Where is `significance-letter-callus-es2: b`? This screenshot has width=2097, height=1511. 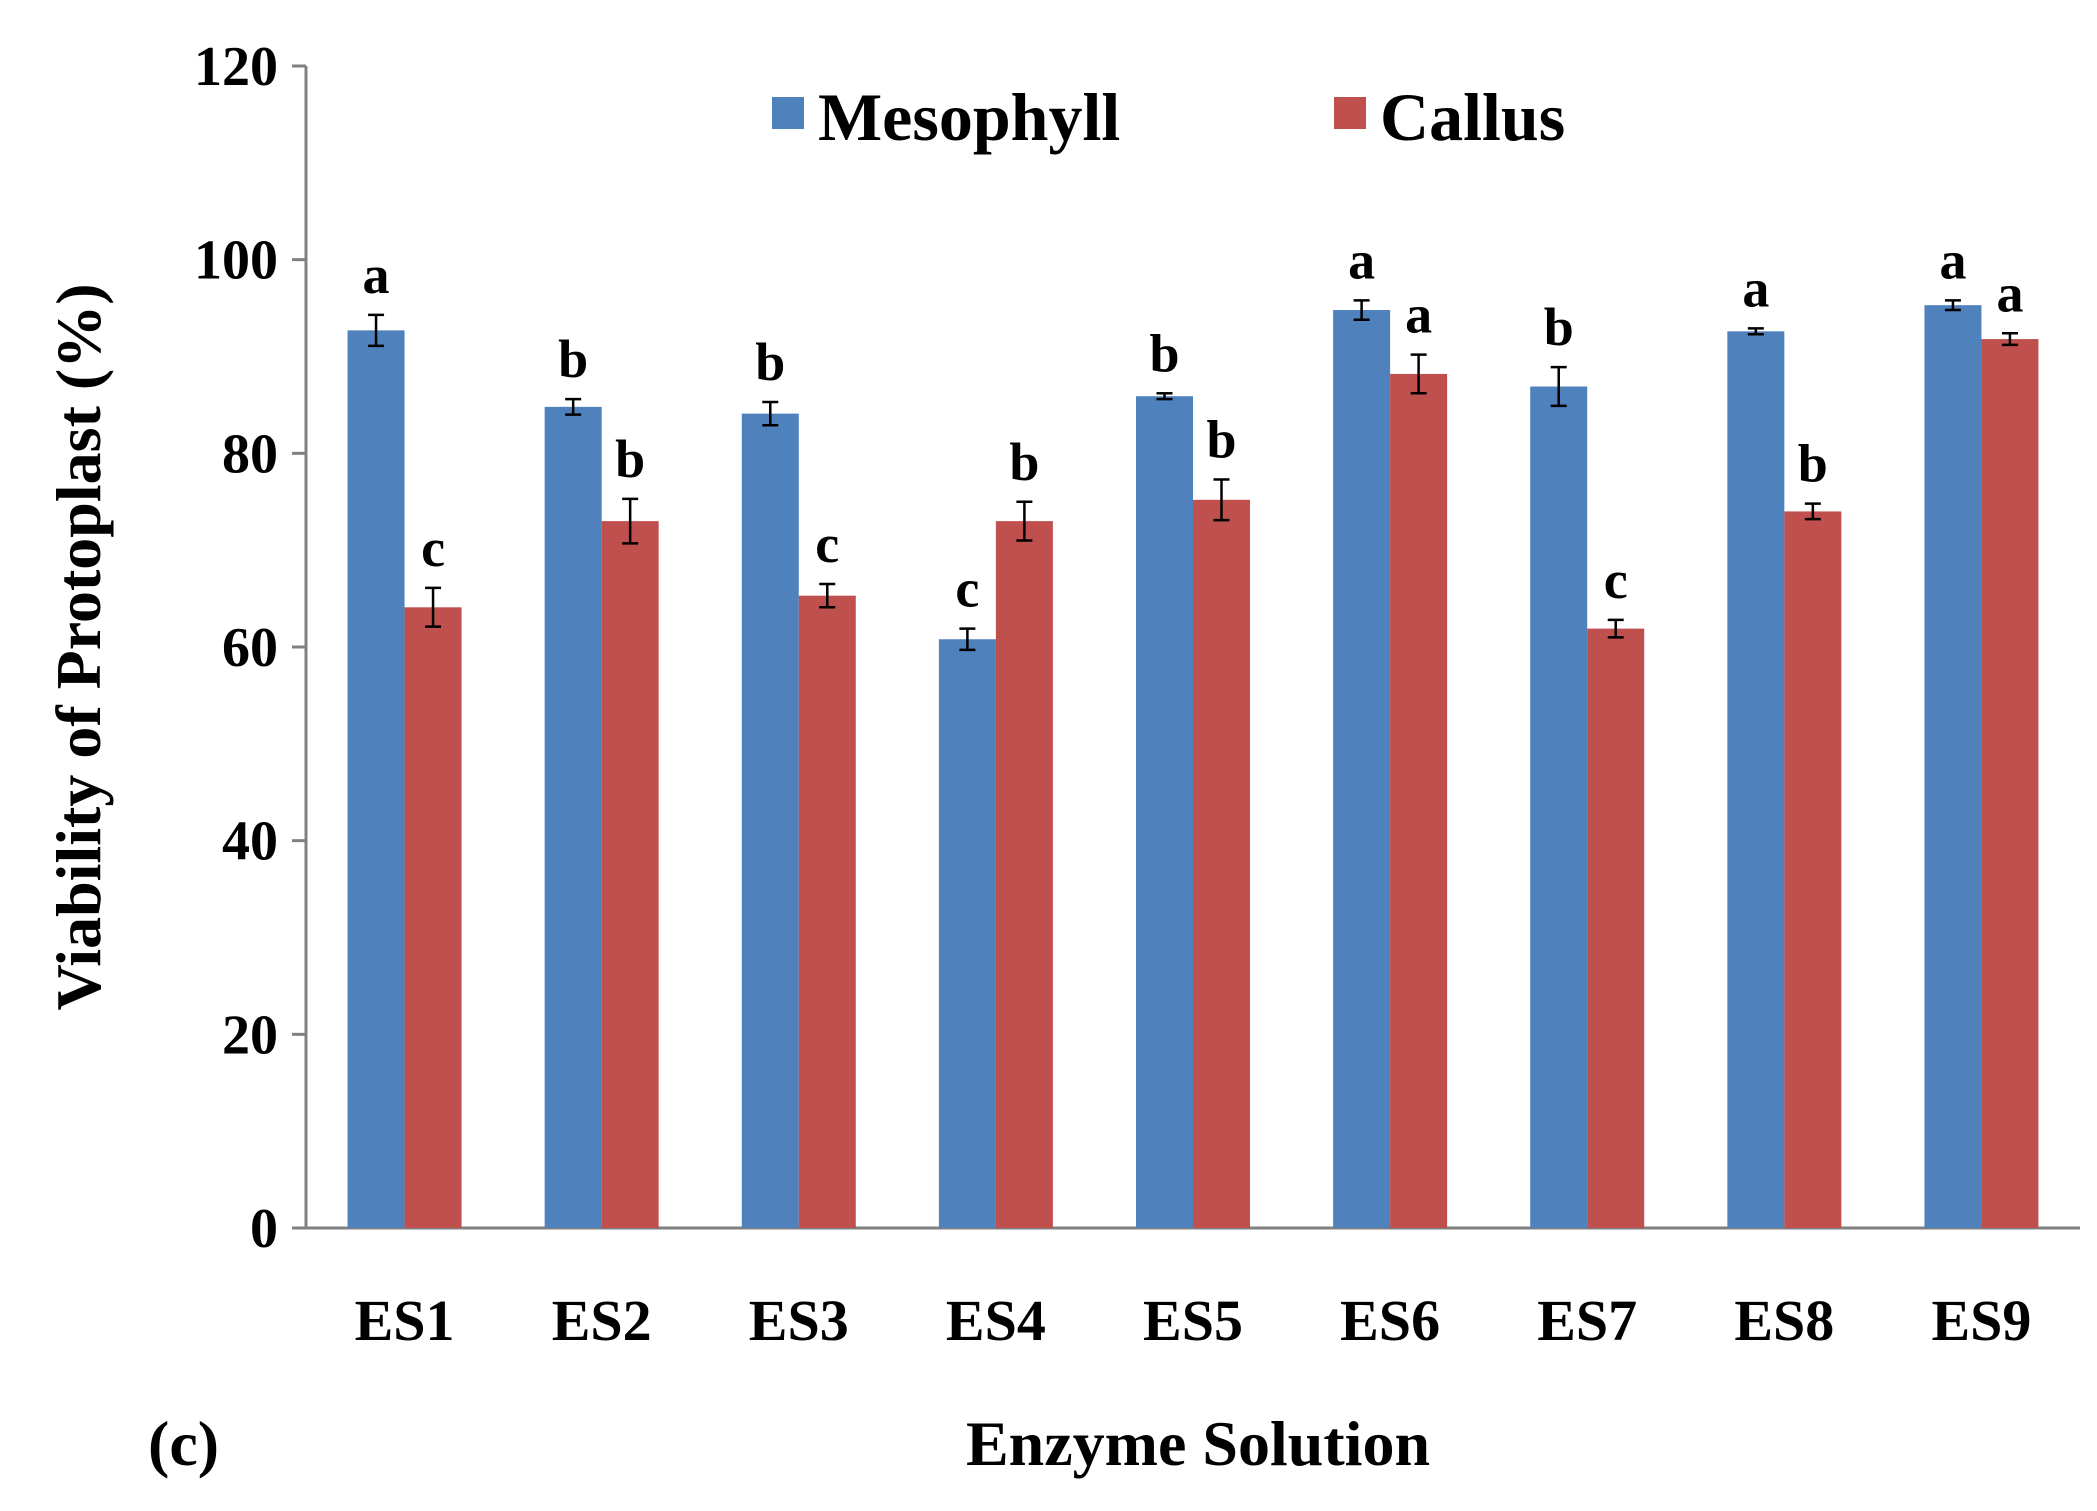
significance-letter-callus-es2: b is located at coordinates (630, 459).